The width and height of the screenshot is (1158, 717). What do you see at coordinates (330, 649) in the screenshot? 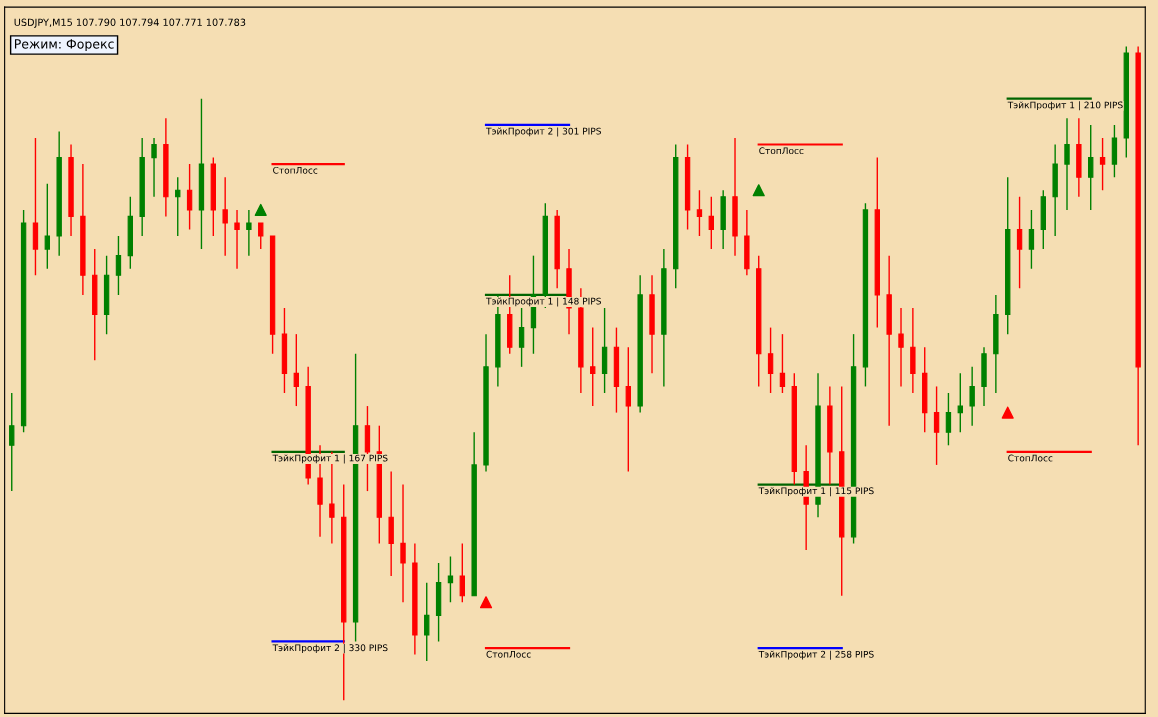
I see `series-label: ТэйкПрофит 2 | 330 PIPS` at bounding box center [330, 649].